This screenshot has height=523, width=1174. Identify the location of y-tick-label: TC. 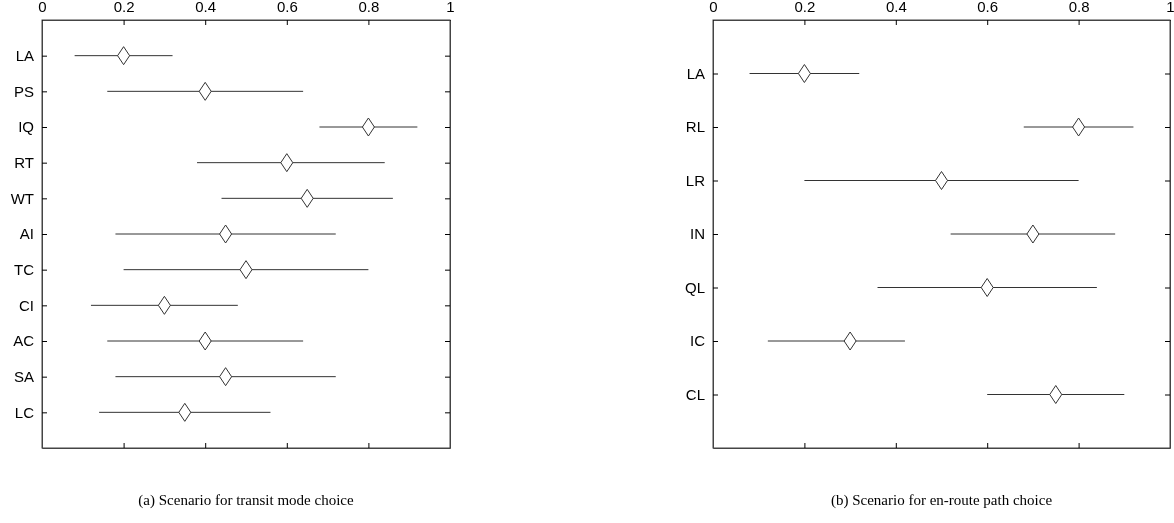
(24, 269).